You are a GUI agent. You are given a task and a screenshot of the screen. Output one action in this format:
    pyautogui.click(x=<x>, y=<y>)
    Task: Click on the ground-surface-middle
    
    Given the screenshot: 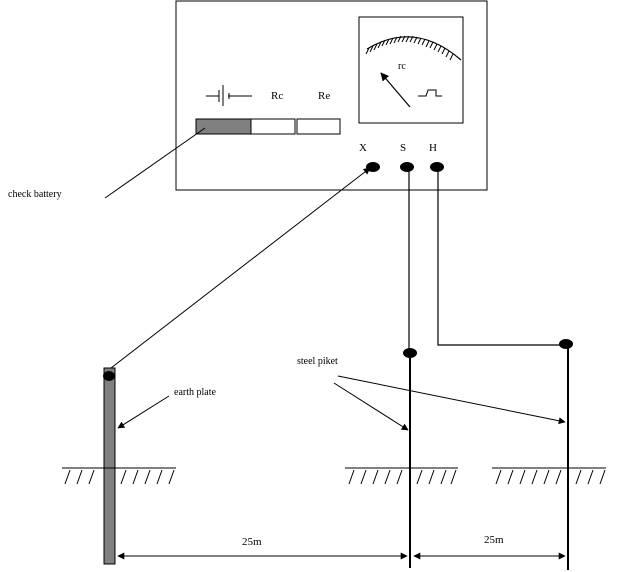 What is the action you would take?
    pyautogui.click(x=401, y=476)
    